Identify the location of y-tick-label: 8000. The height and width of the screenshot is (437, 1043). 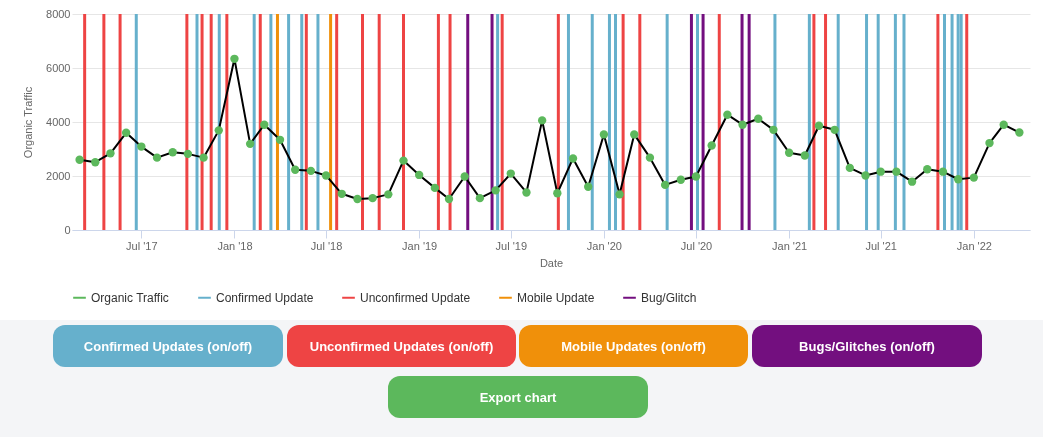
(58, 13).